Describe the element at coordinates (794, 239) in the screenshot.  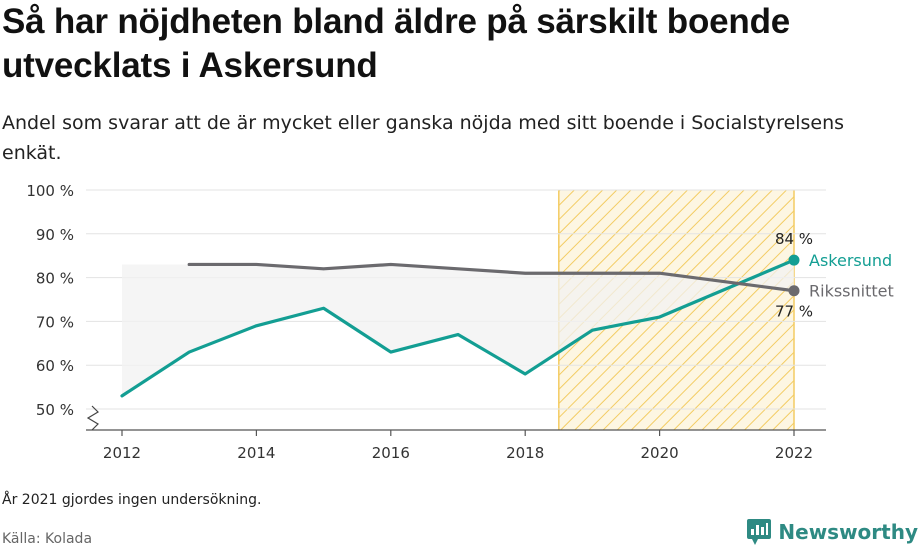
I see `end-value-label: 84 %` at that location.